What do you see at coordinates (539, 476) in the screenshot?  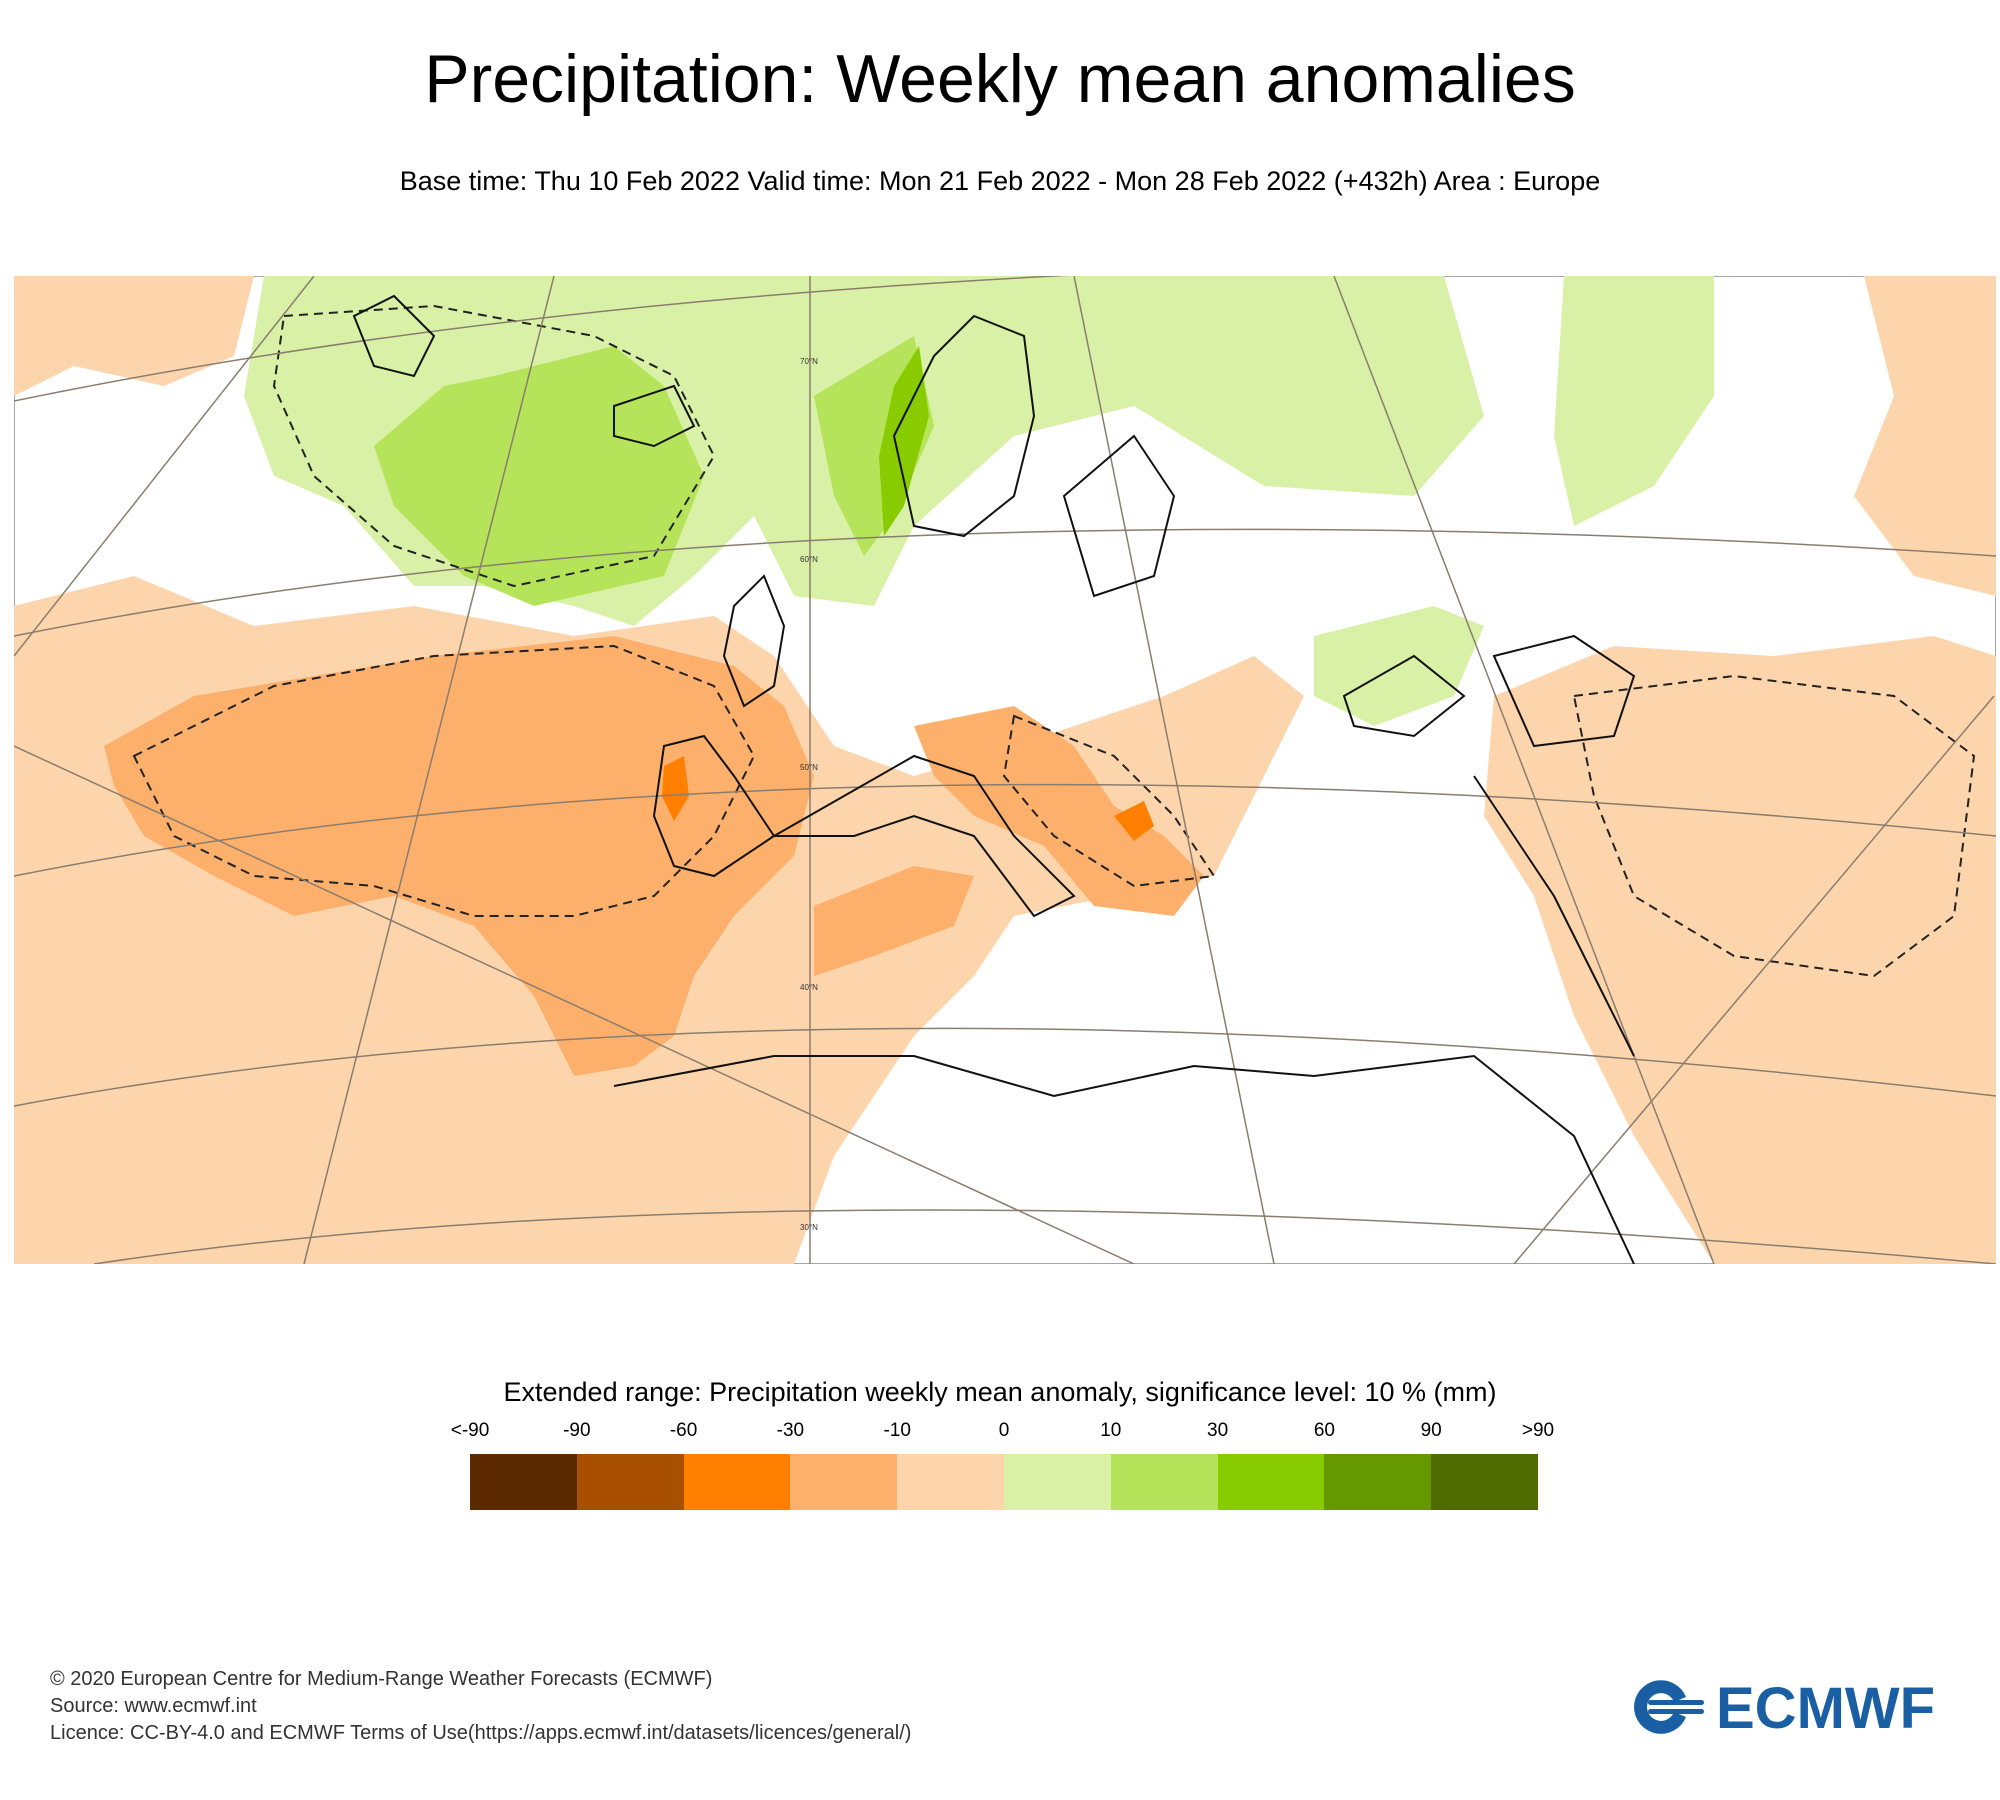 I see `anomaly-10-30-atlantic` at bounding box center [539, 476].